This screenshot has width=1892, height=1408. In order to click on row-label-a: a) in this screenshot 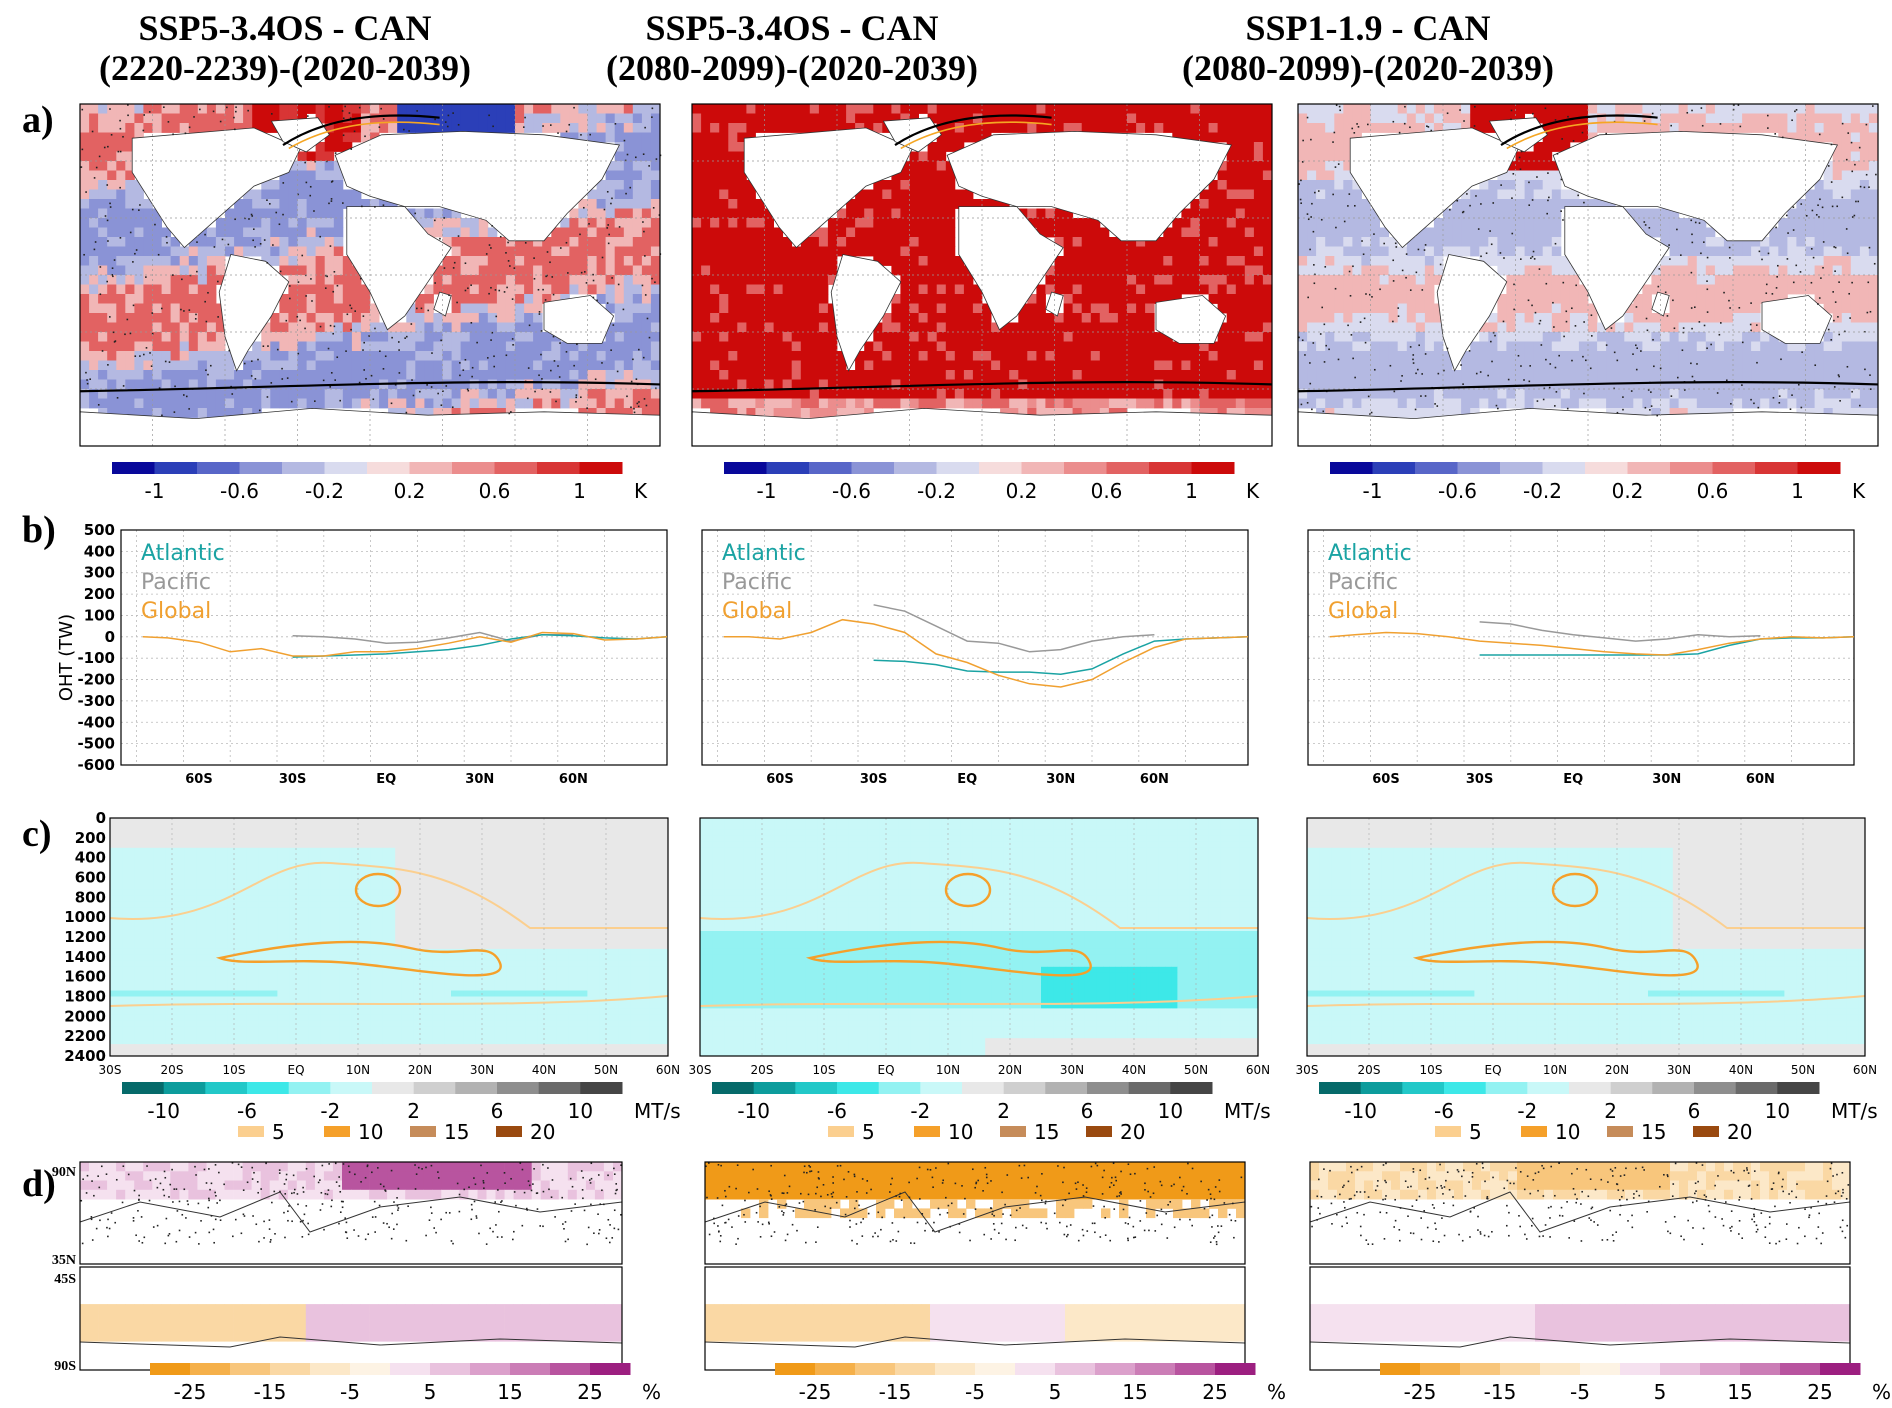, I will do `click(38, 120)`.